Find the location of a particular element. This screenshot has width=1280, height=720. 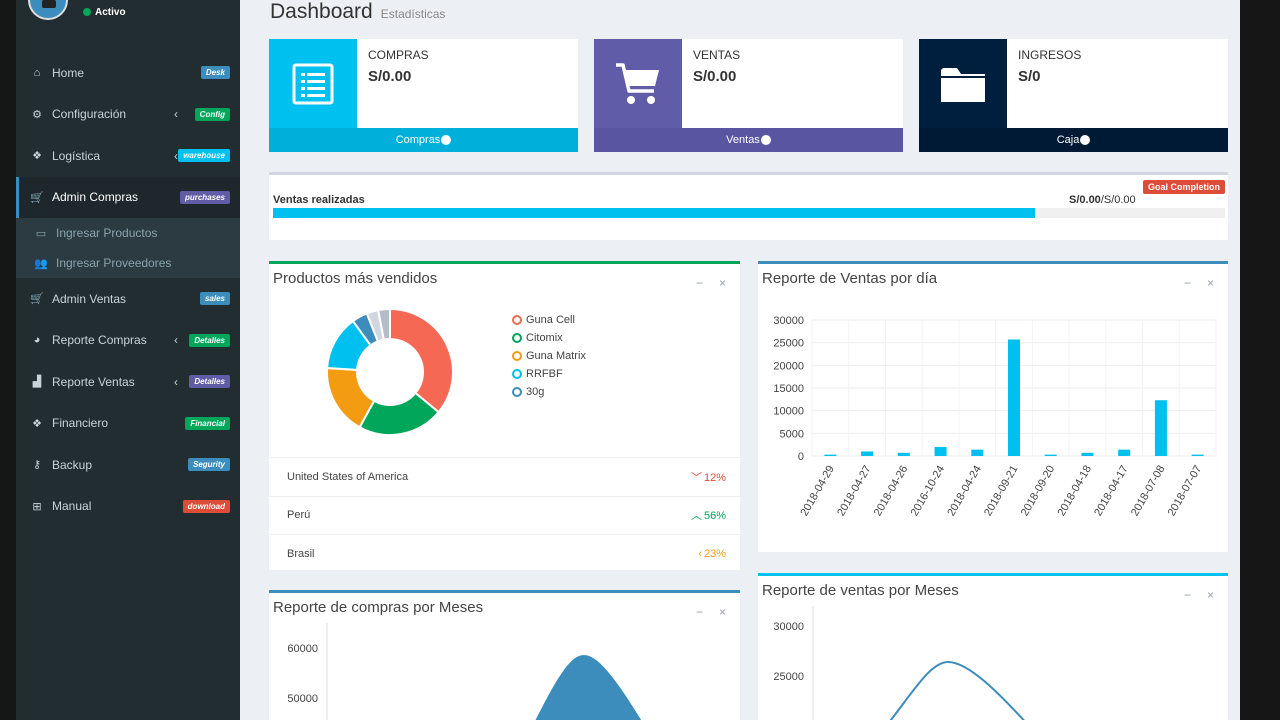

x-tick-label: 2018-09-20 is located at coordinates (1038, 491).